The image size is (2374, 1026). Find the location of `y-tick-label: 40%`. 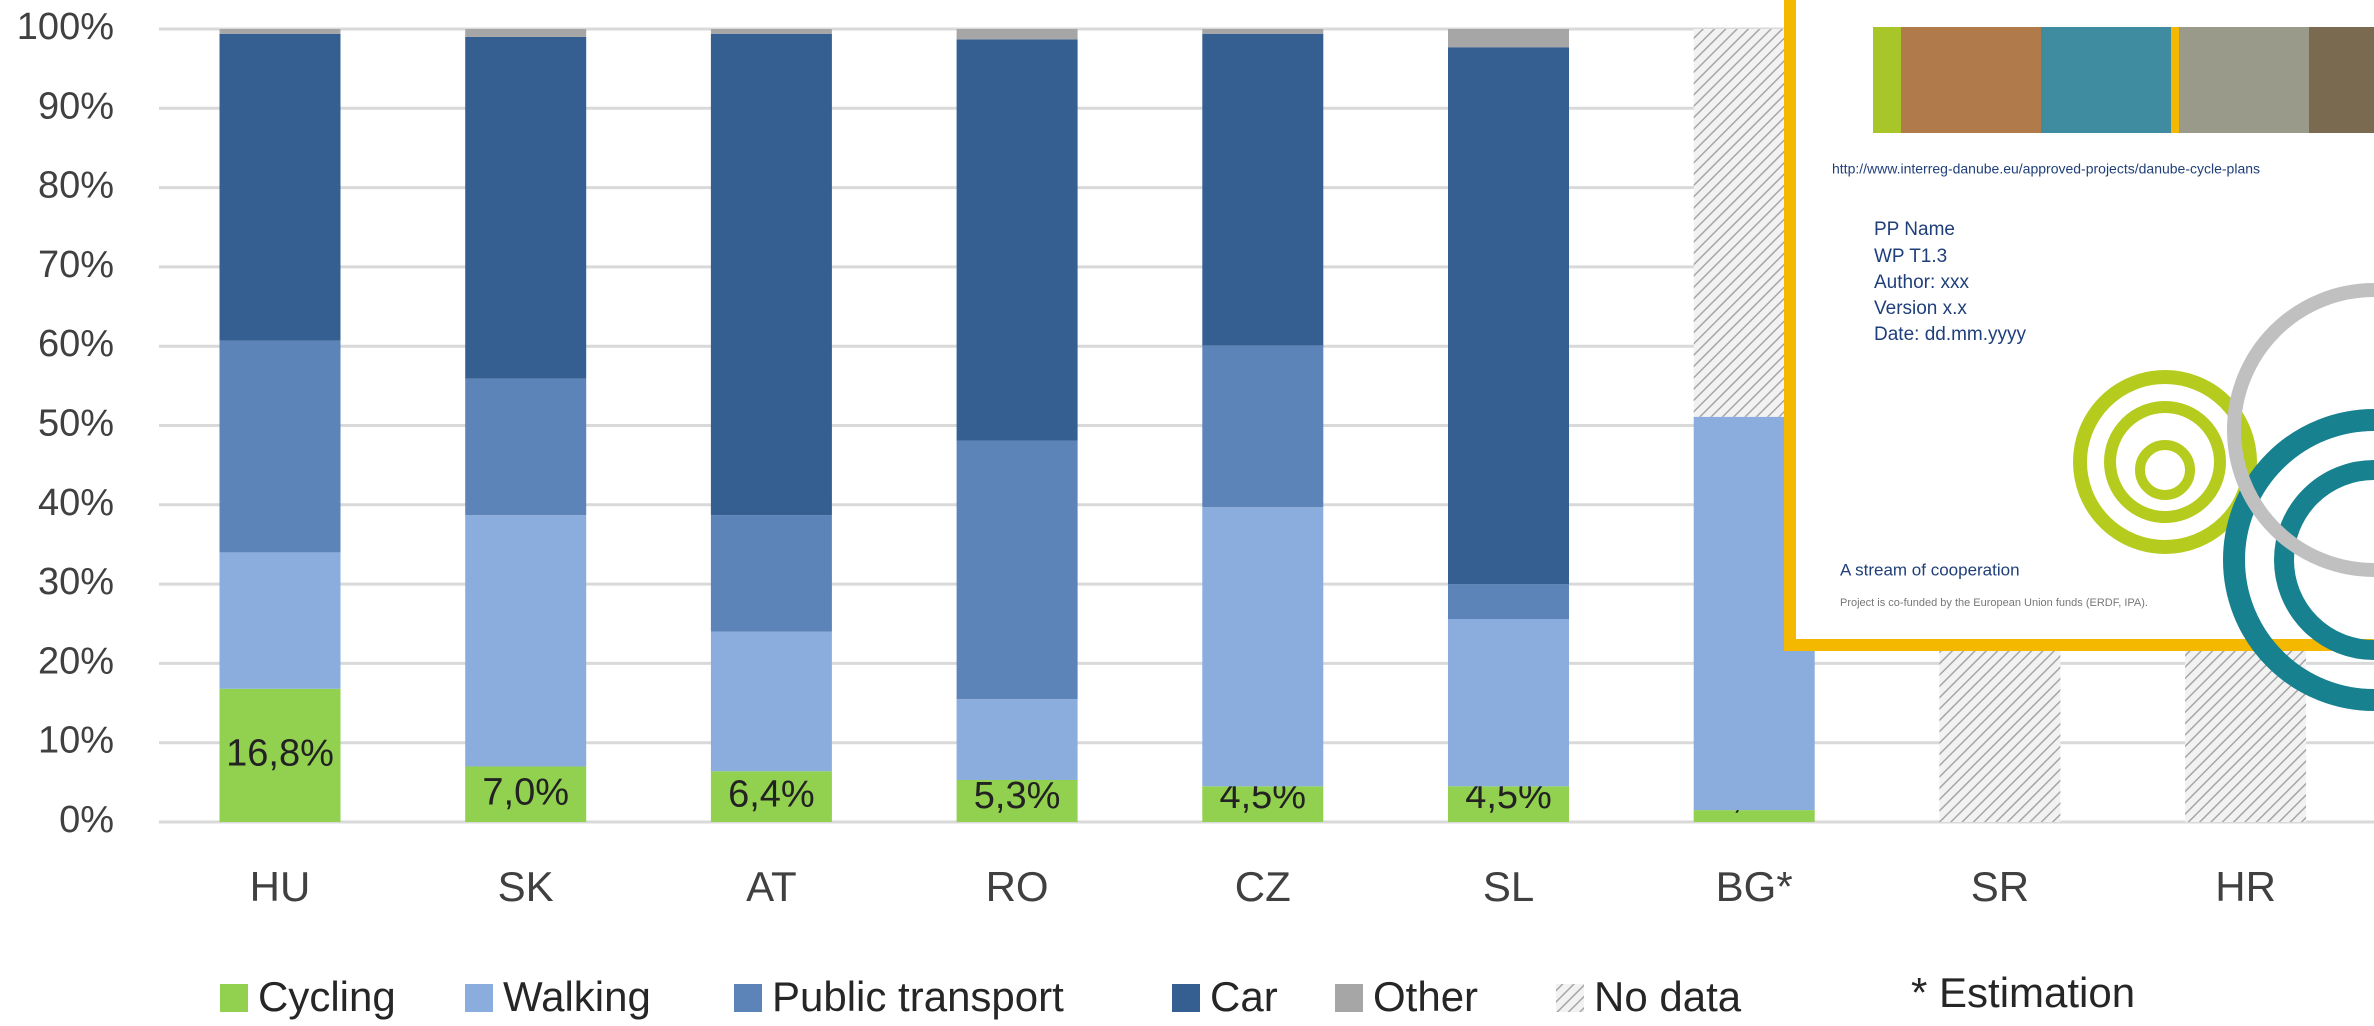

y-tick-label: 40% is located at coordinates (76, 503).